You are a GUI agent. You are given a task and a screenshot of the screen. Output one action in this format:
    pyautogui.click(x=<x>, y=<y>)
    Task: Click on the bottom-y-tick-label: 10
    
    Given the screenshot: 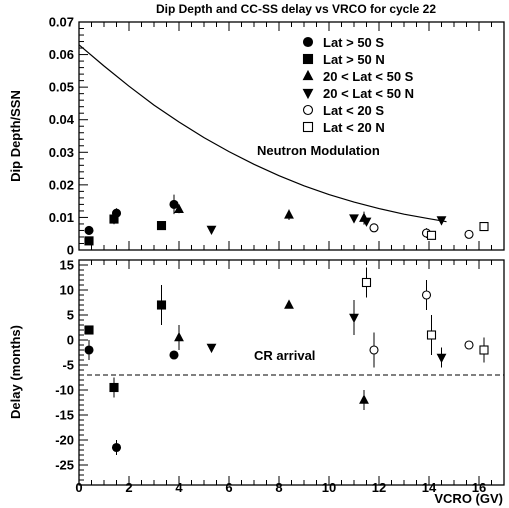 What is the action you would take?
    pyautogui.click(x=67, y=290)
    